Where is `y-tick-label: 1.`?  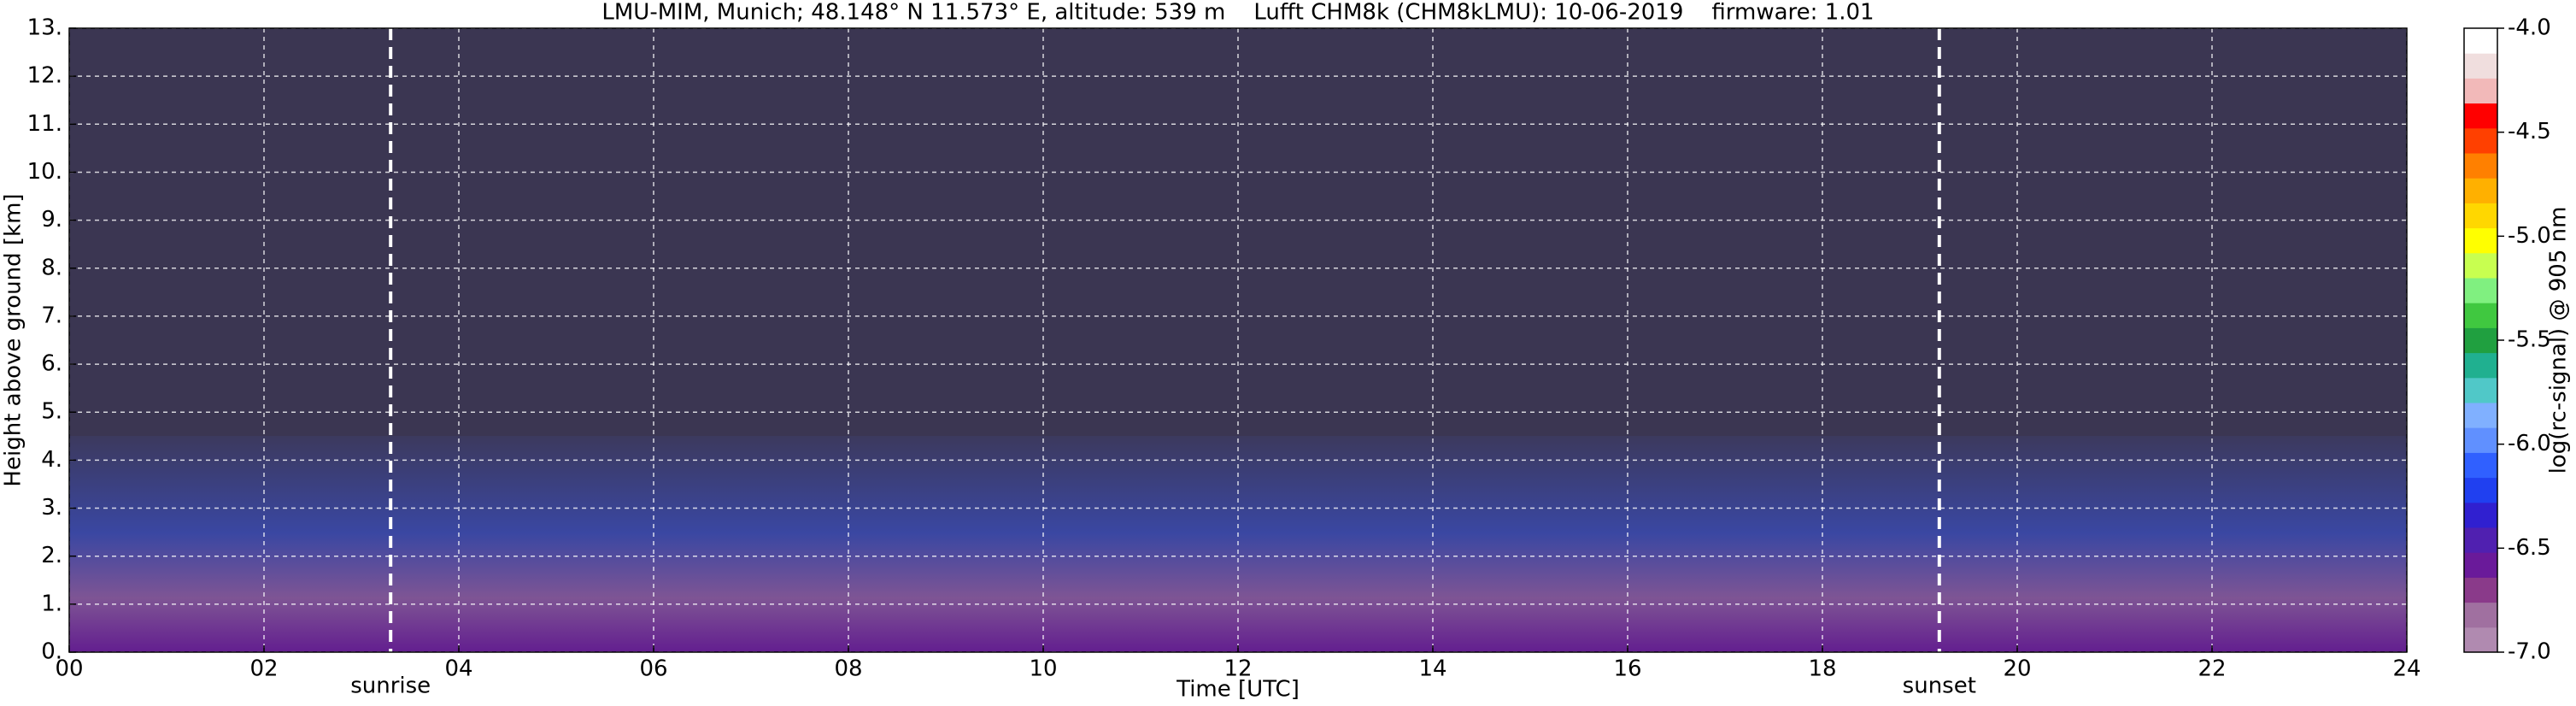
y-tick-label: 1. is located at coordinates (51, 603).